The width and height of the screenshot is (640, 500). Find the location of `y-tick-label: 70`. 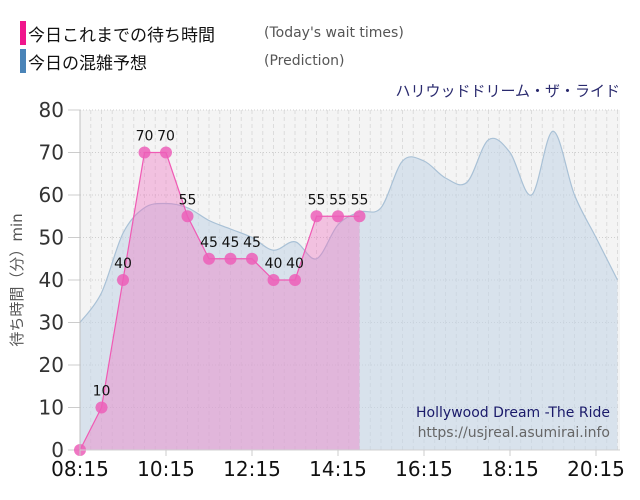

y-tick-label: 70 is located at coordinates (51, 153).